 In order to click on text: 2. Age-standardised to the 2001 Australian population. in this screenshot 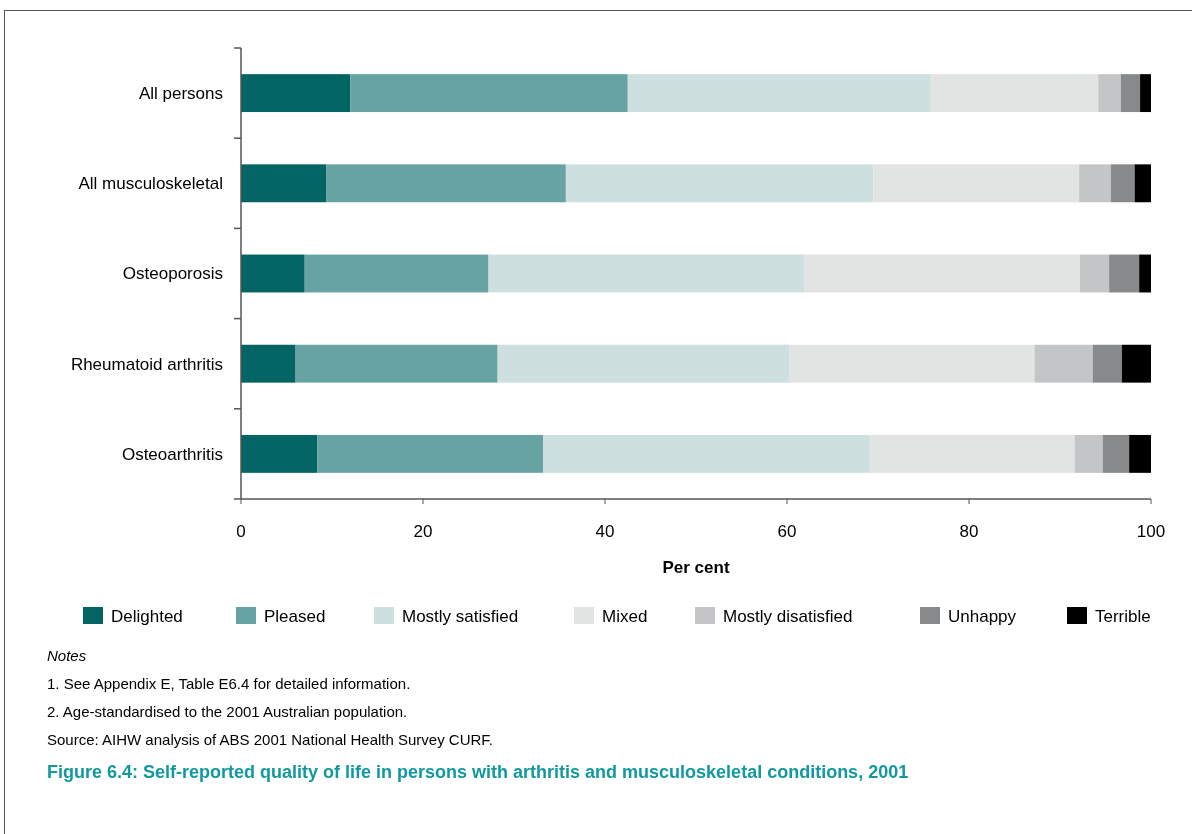, I will do `click(227, 711)`.